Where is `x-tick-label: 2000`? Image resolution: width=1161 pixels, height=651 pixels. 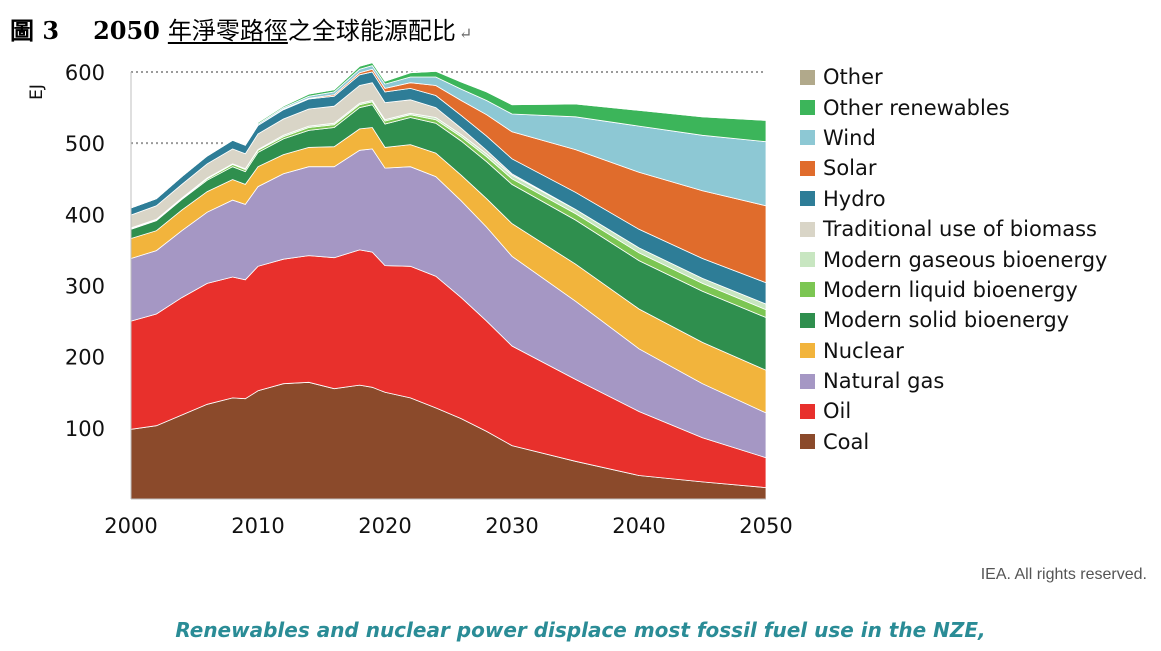 x-tick-label: 2000 is located at coordinates (130, 526).